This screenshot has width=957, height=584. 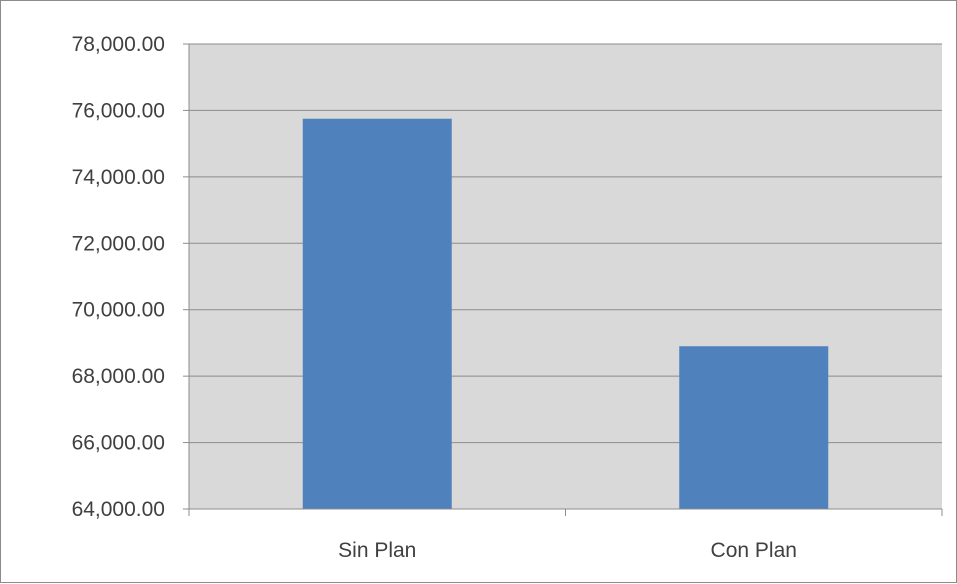 What do you see at coordinates (118, 509) in the screenshot?
I see `y-tick-label: 64,000.00` at bounding box center [118, 509].